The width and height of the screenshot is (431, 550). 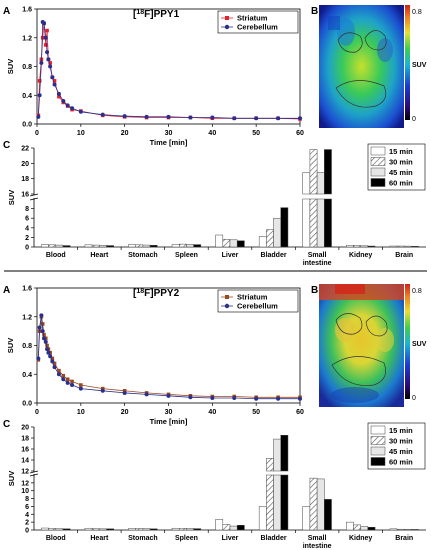 I want to click on x-tick-label: 10, so click(x=81, y=412).